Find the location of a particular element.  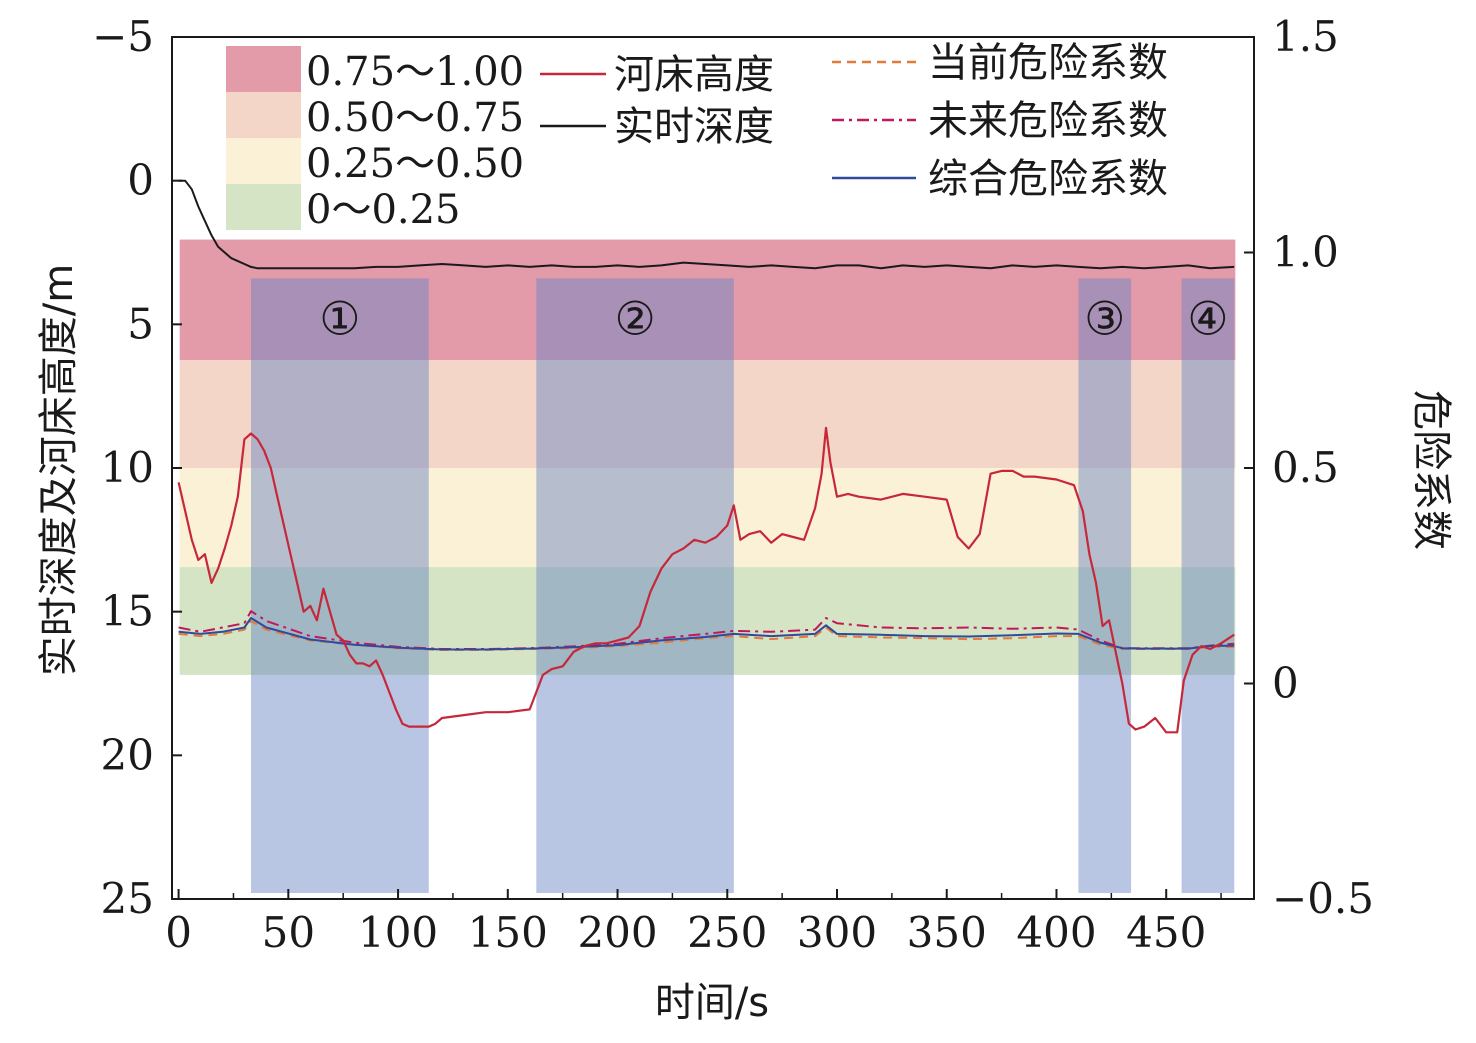

y-right-tick-label-2: 0.5 is located at coordinates (1305, 467).